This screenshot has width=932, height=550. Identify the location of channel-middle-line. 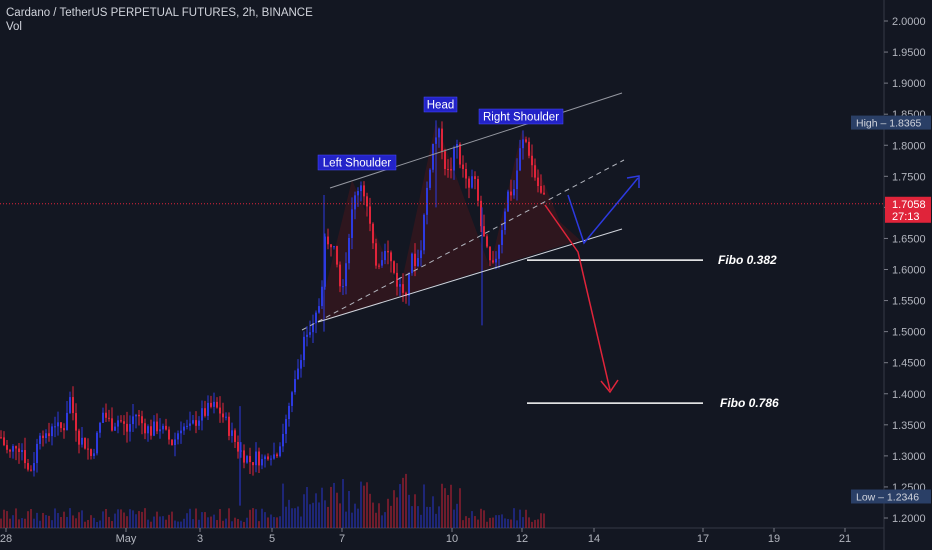
(463, 245).